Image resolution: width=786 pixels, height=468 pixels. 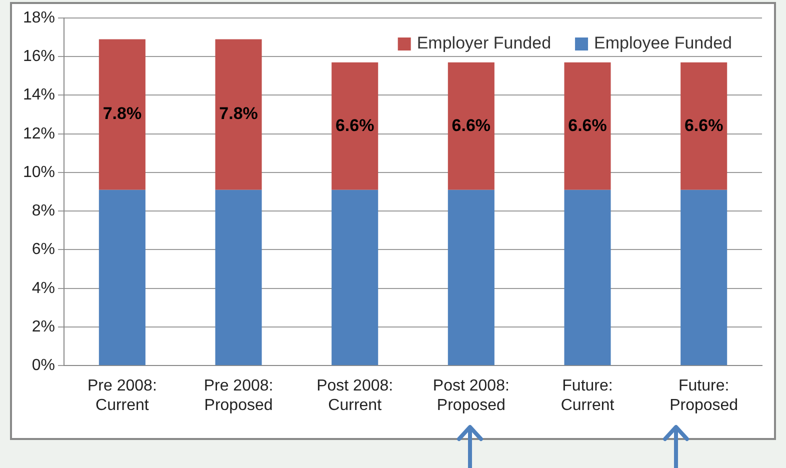 What do you see at coordinates (587, 396) in the screenshot?
I see `x-tick-label: Future: Current` at bounding box center [587, 396].